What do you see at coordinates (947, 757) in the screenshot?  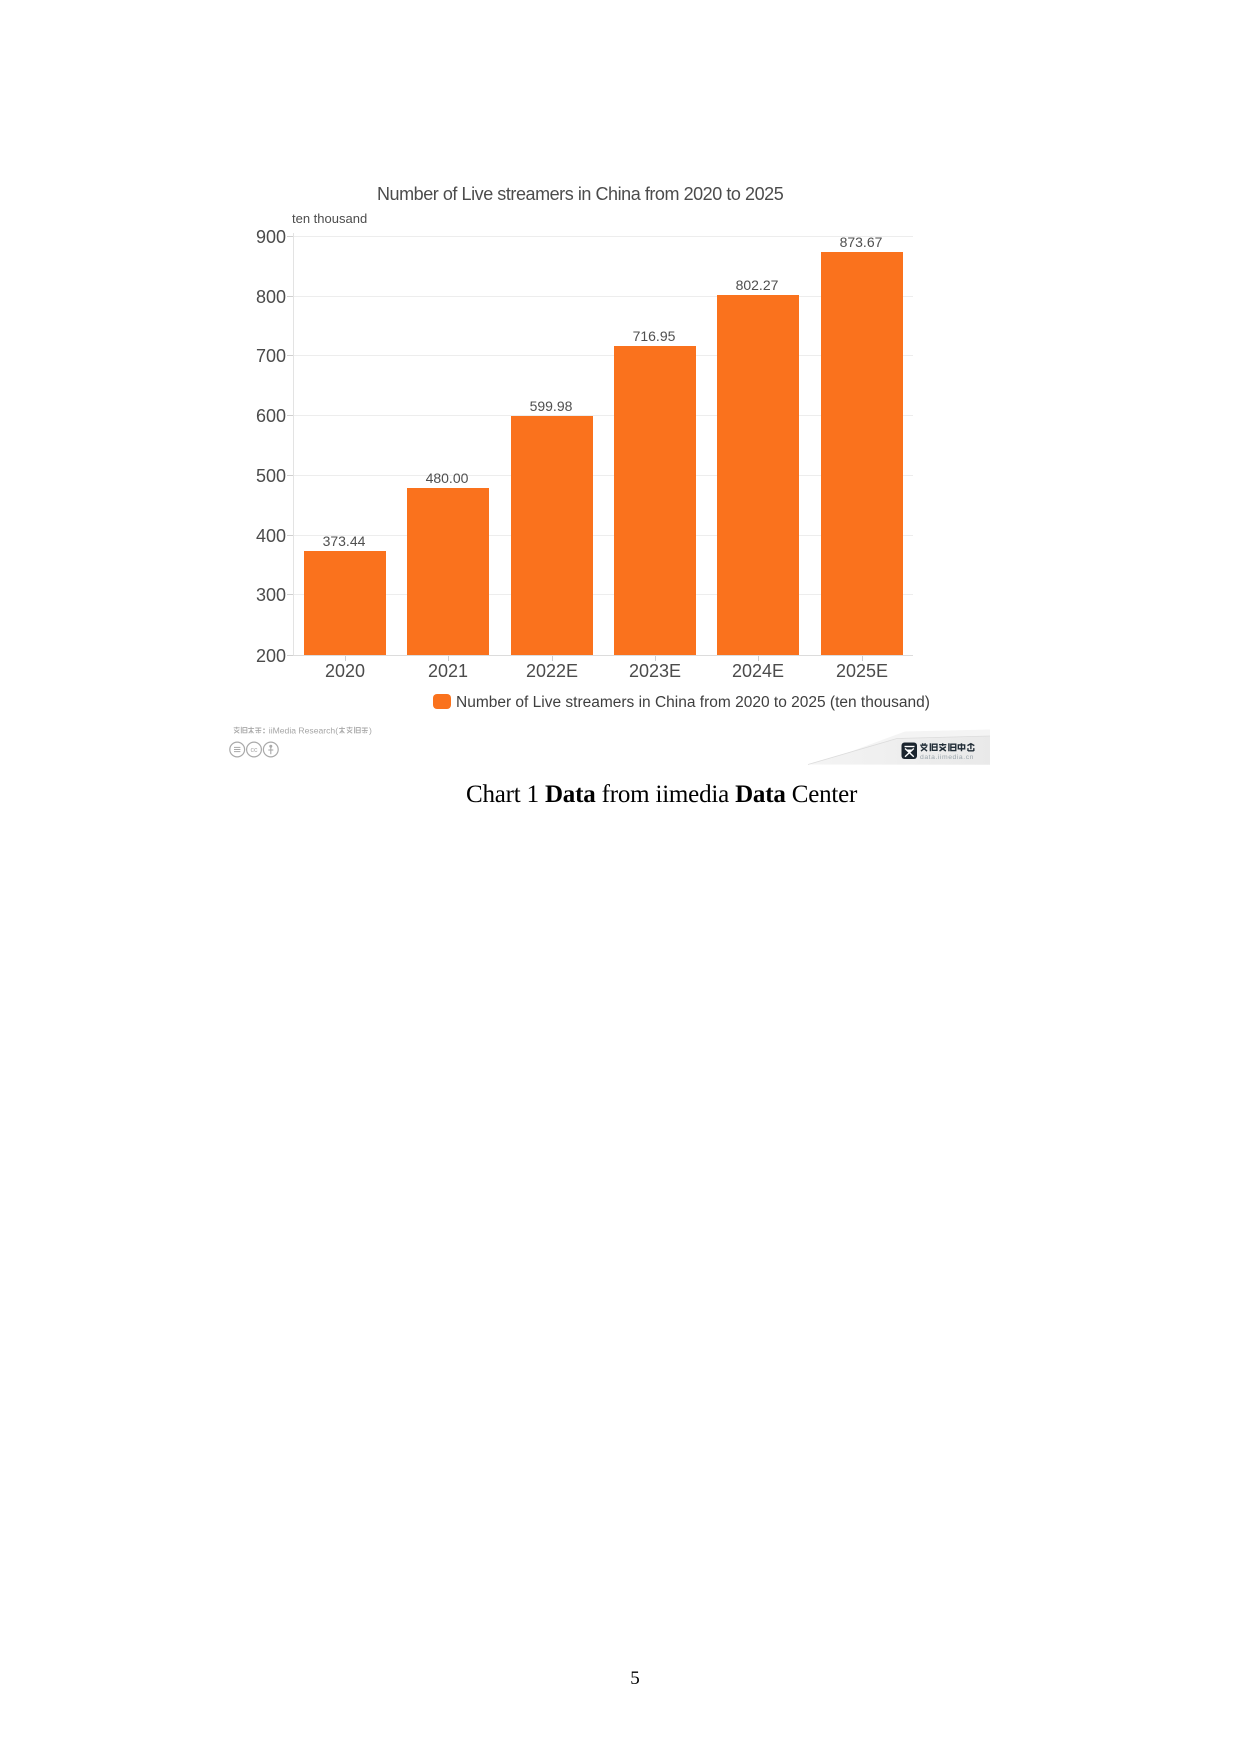 I see `svg-text: data.iimedia.cn` at bounding box center [947, 757].